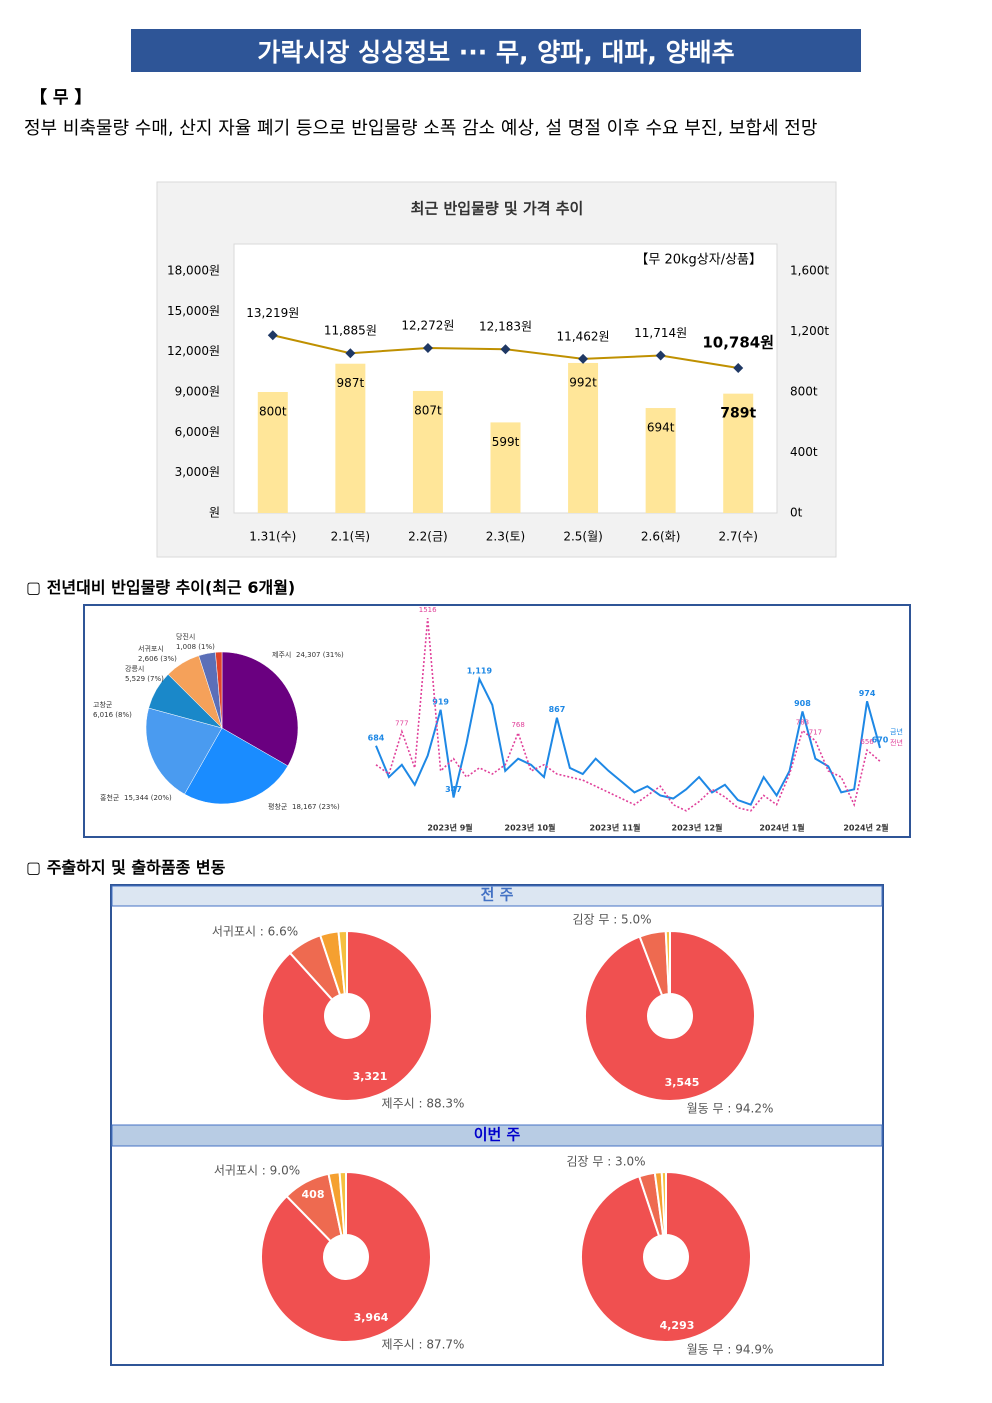  I want to click on pie-label-name: 당진시, so click(185, 636).